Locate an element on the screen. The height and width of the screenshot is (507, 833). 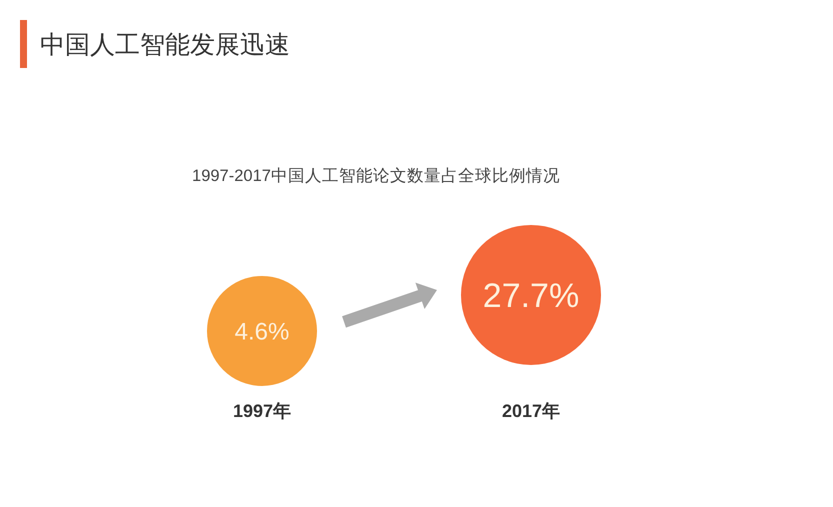
category-label: 2017年 is located at coordinates (531, 411).